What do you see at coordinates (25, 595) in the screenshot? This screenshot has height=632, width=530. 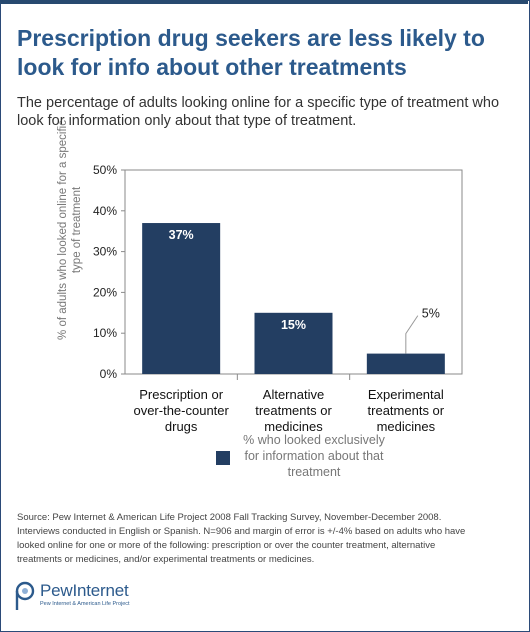 I see `pew-logo-icon` at bounding box center [25, 595].